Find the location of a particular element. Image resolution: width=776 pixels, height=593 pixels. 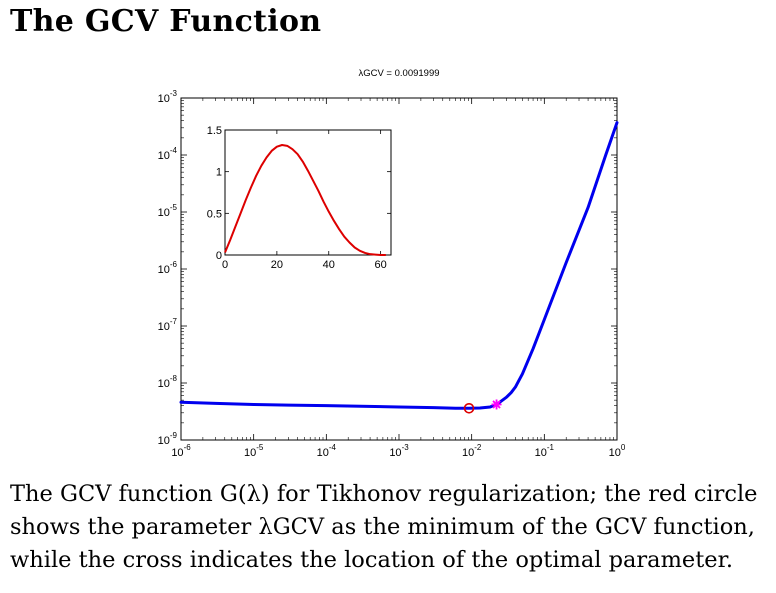

y-tick-label: 10⁻³ is located at coordinates (168, 97).